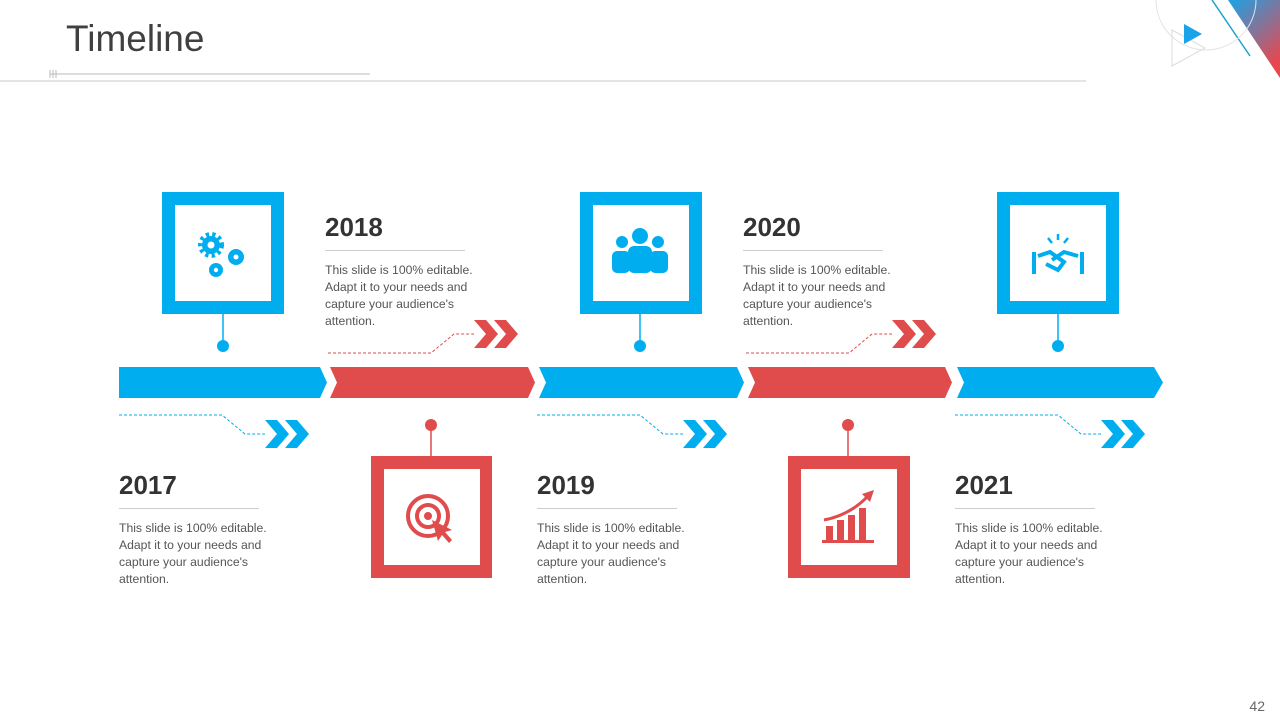 The height and width of the screenshot is (720, 1280). What do you see at coordinates (1025, 489) in the screenshot?
I see `milestone-year: 2021` at bounding box center [1025, 489].